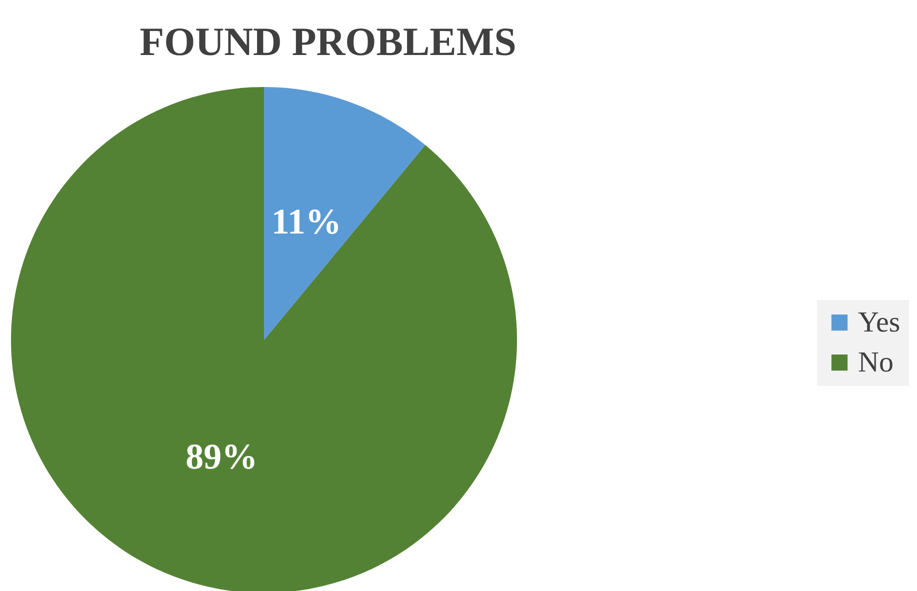  I want to click on data-label: 89%, so click(222, 456).